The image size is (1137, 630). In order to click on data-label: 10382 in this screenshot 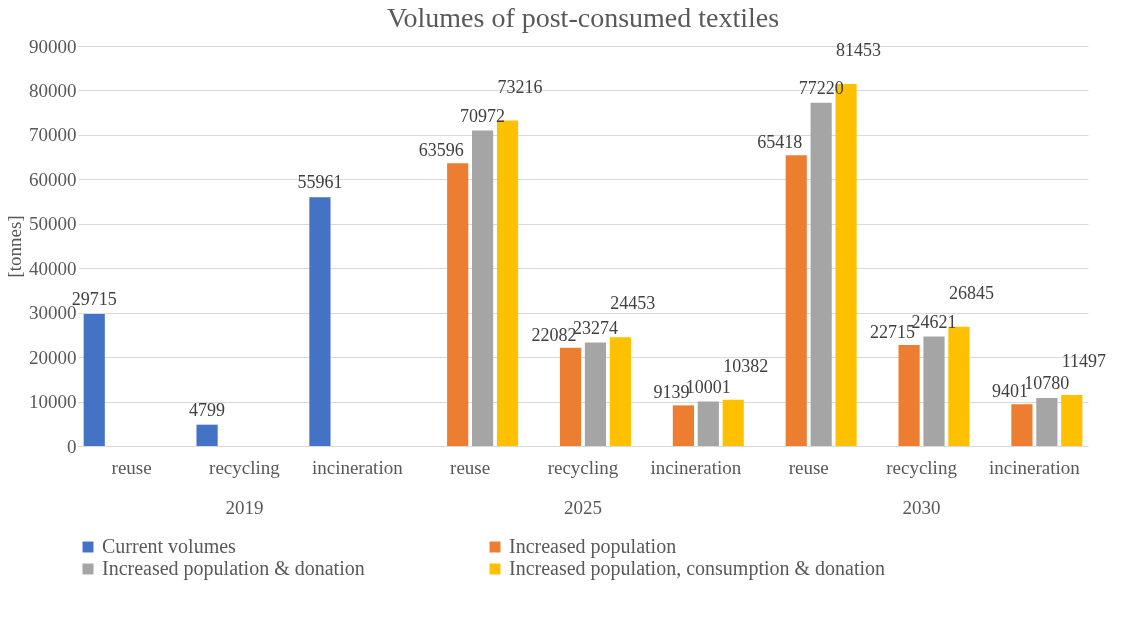, I will do `click(746, 365)`.